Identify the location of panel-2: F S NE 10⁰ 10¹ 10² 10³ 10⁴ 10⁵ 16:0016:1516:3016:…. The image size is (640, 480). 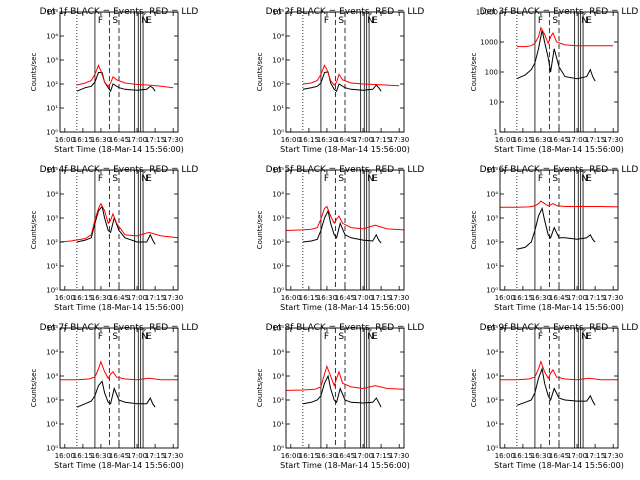
(340, 80).